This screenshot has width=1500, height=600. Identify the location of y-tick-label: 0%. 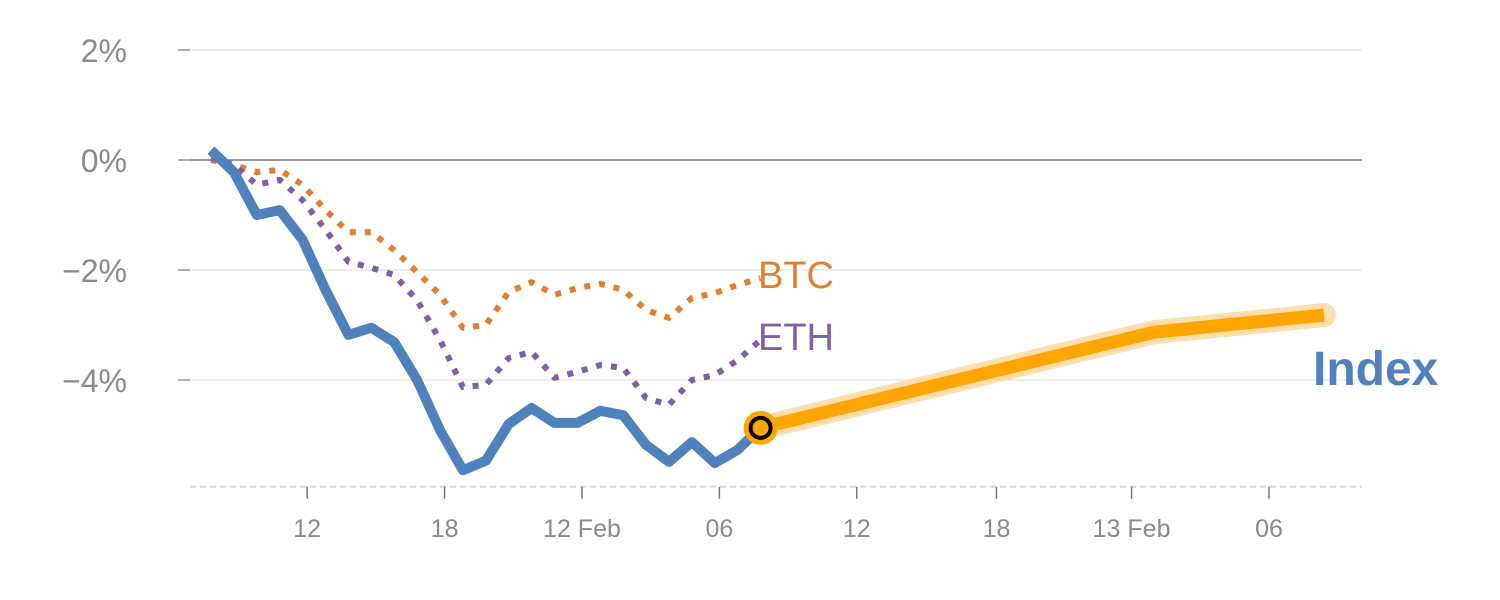
(104, 161).